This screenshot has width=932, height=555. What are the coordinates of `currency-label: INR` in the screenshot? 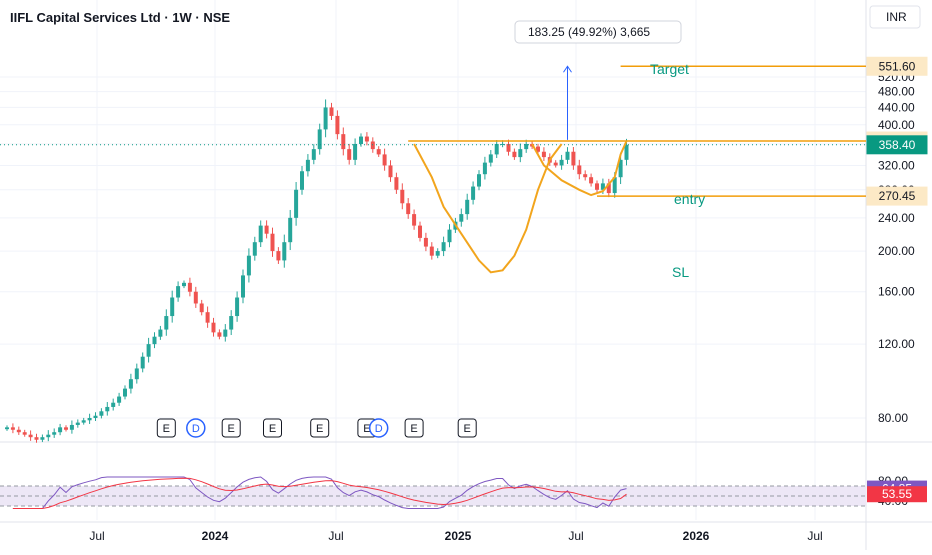 It's located at (896, 17).